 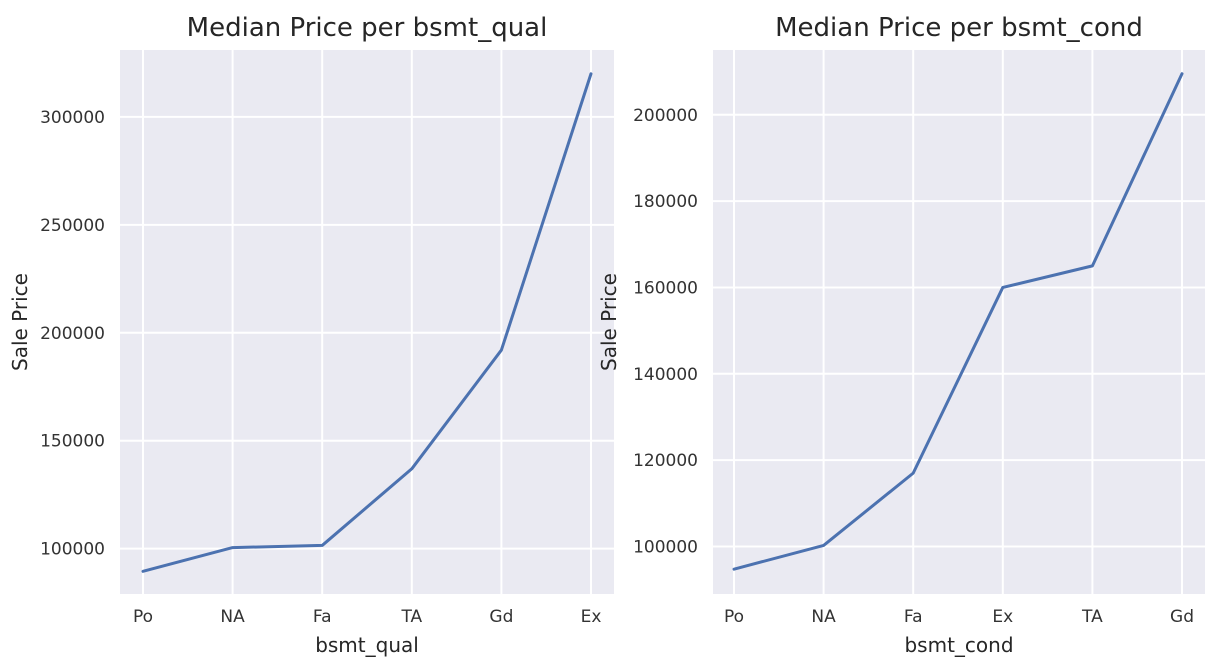 What do you see at coordinates (958, 645) in the screenshot?
I see `x-axis-label: bsmt_cond` at bounding box center [958, 645].